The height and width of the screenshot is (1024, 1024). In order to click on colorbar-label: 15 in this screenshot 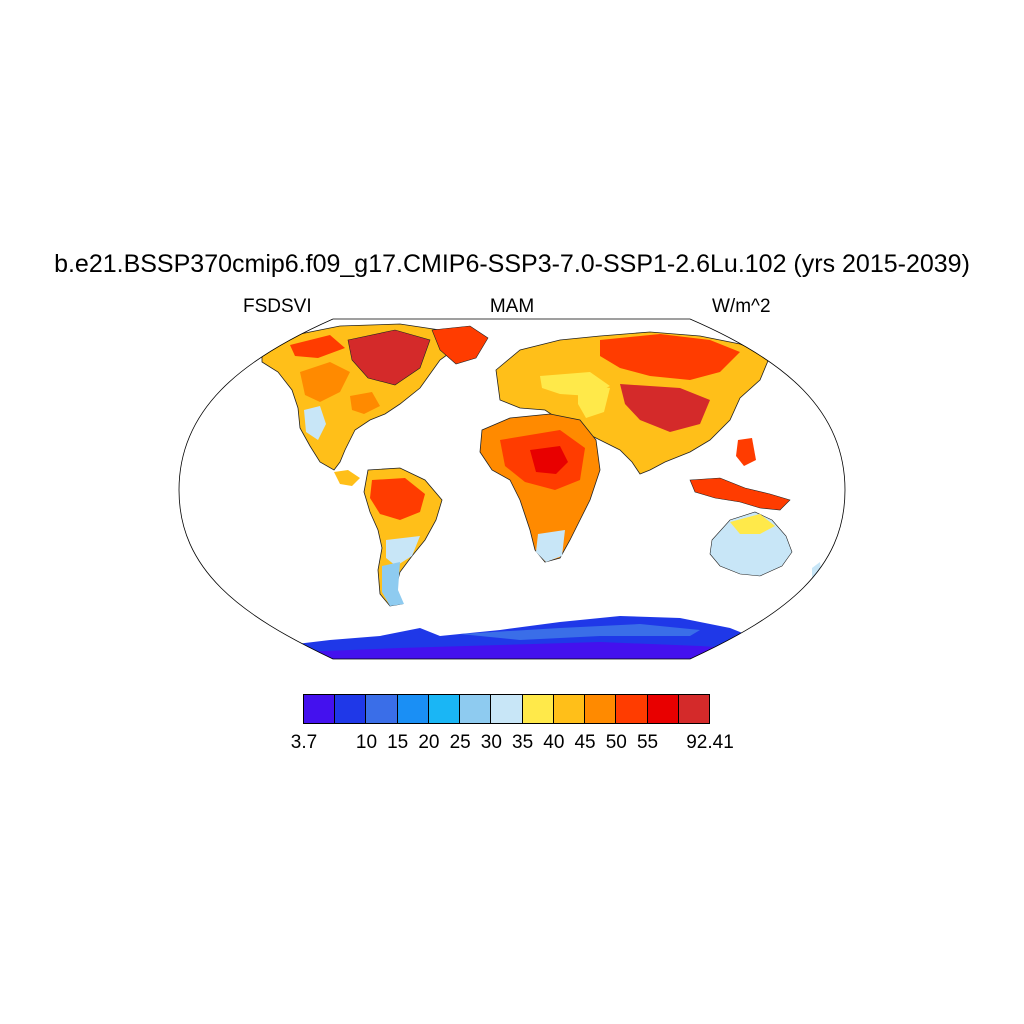, I will do `click(398, 742)`.